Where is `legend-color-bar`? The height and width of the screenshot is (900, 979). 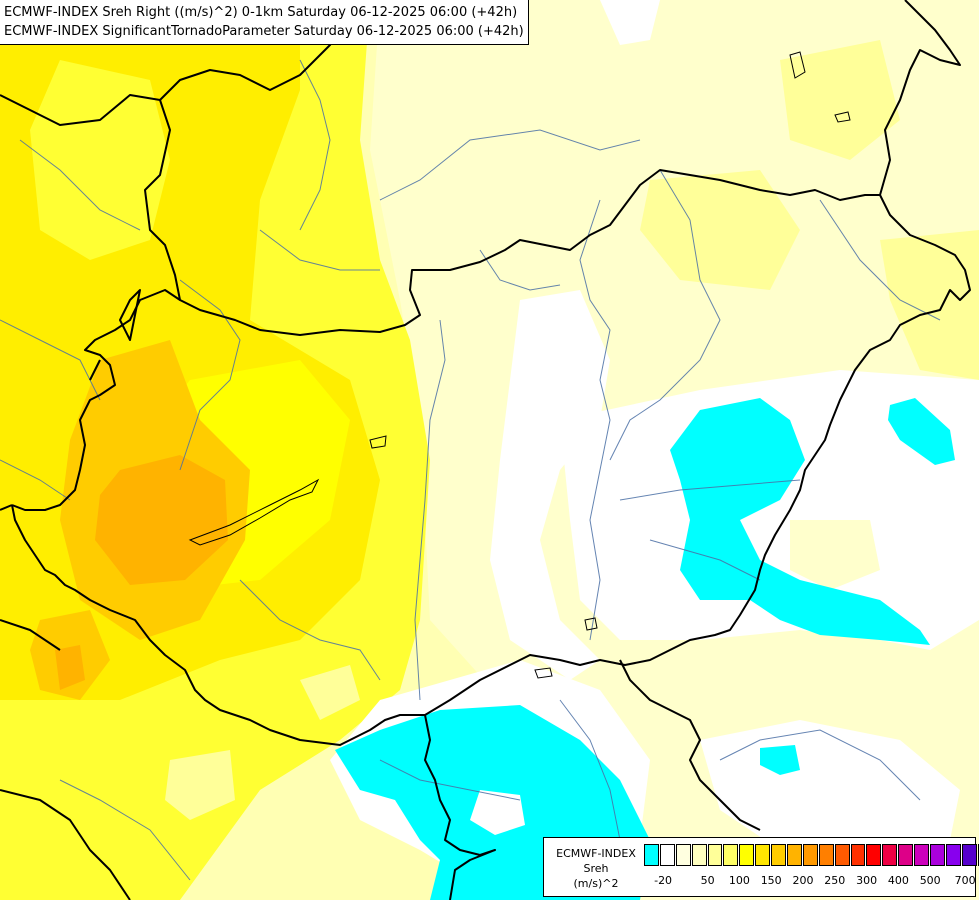 legend-color-bar is located at coordinates (811, 855).